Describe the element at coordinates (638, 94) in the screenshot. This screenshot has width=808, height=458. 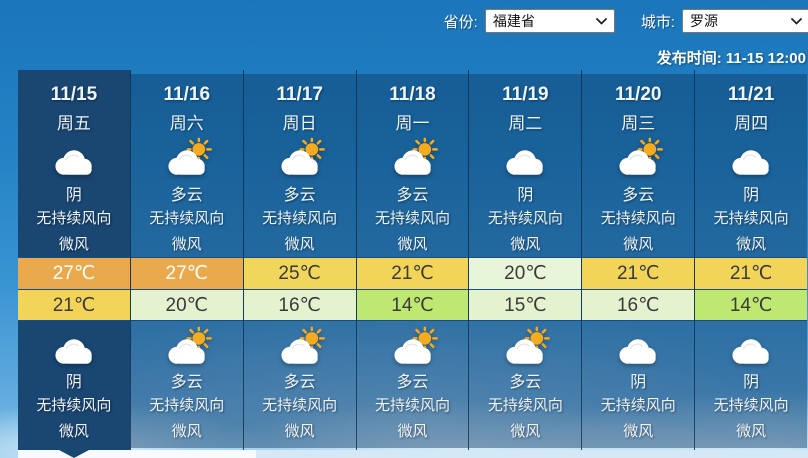
I see `date-label: 11/20` at that location.